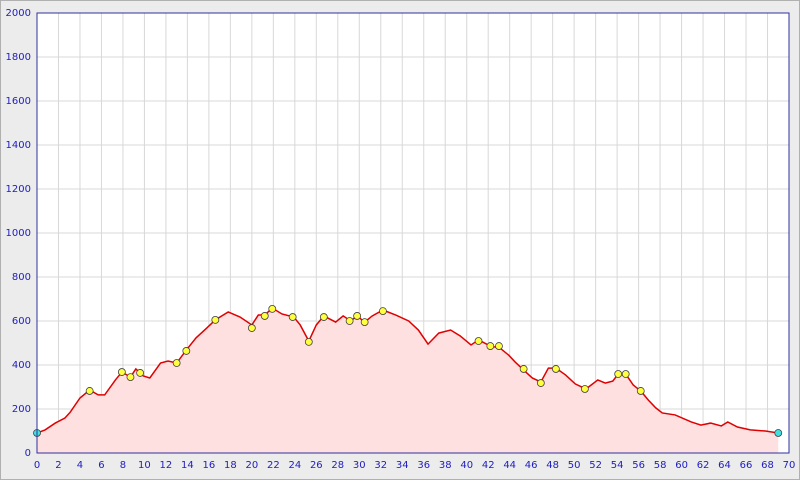 Image resolution: width=800 pixels, height=480 pixels. What do you see at coordinates (21, 321) in the screenshot?
I see `y-tick-label: 600` at bounding box center [21, 321].